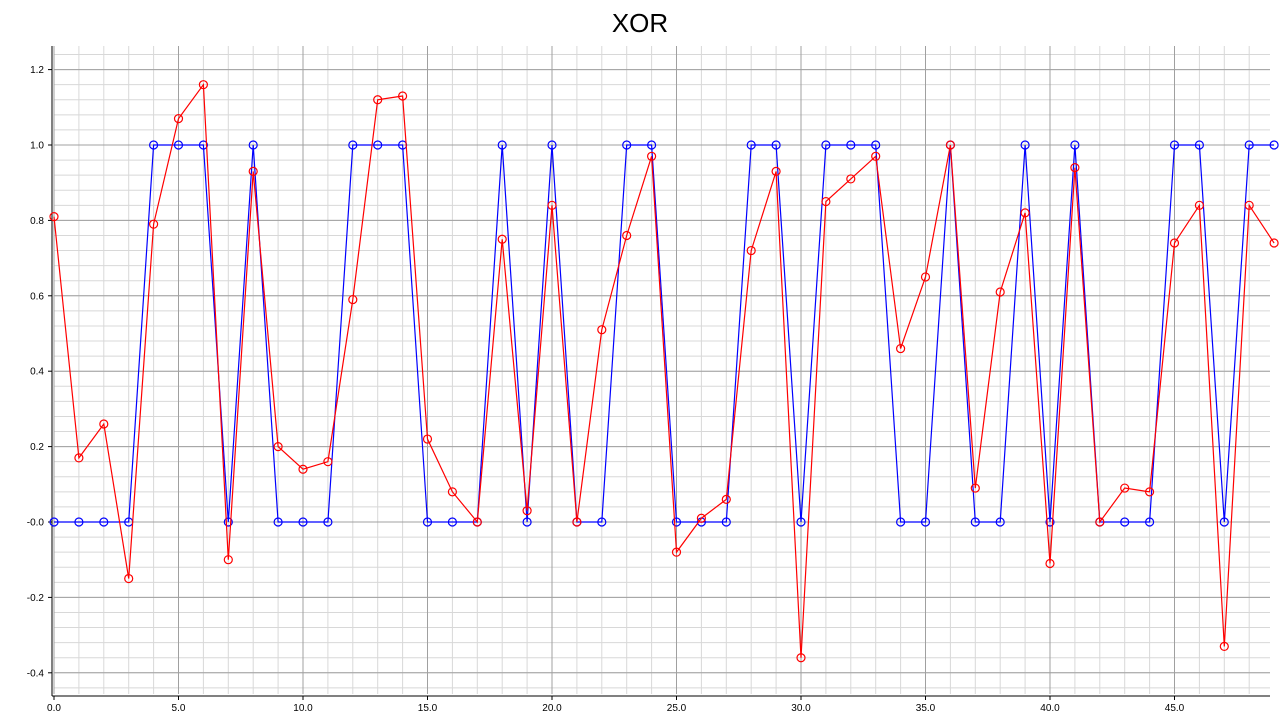 The image size is (1280, 720). What do you see at coordinates (677, 708) in the screenshot?
I see `x-tick-label: 25.0` at bounding box center [677, 708].